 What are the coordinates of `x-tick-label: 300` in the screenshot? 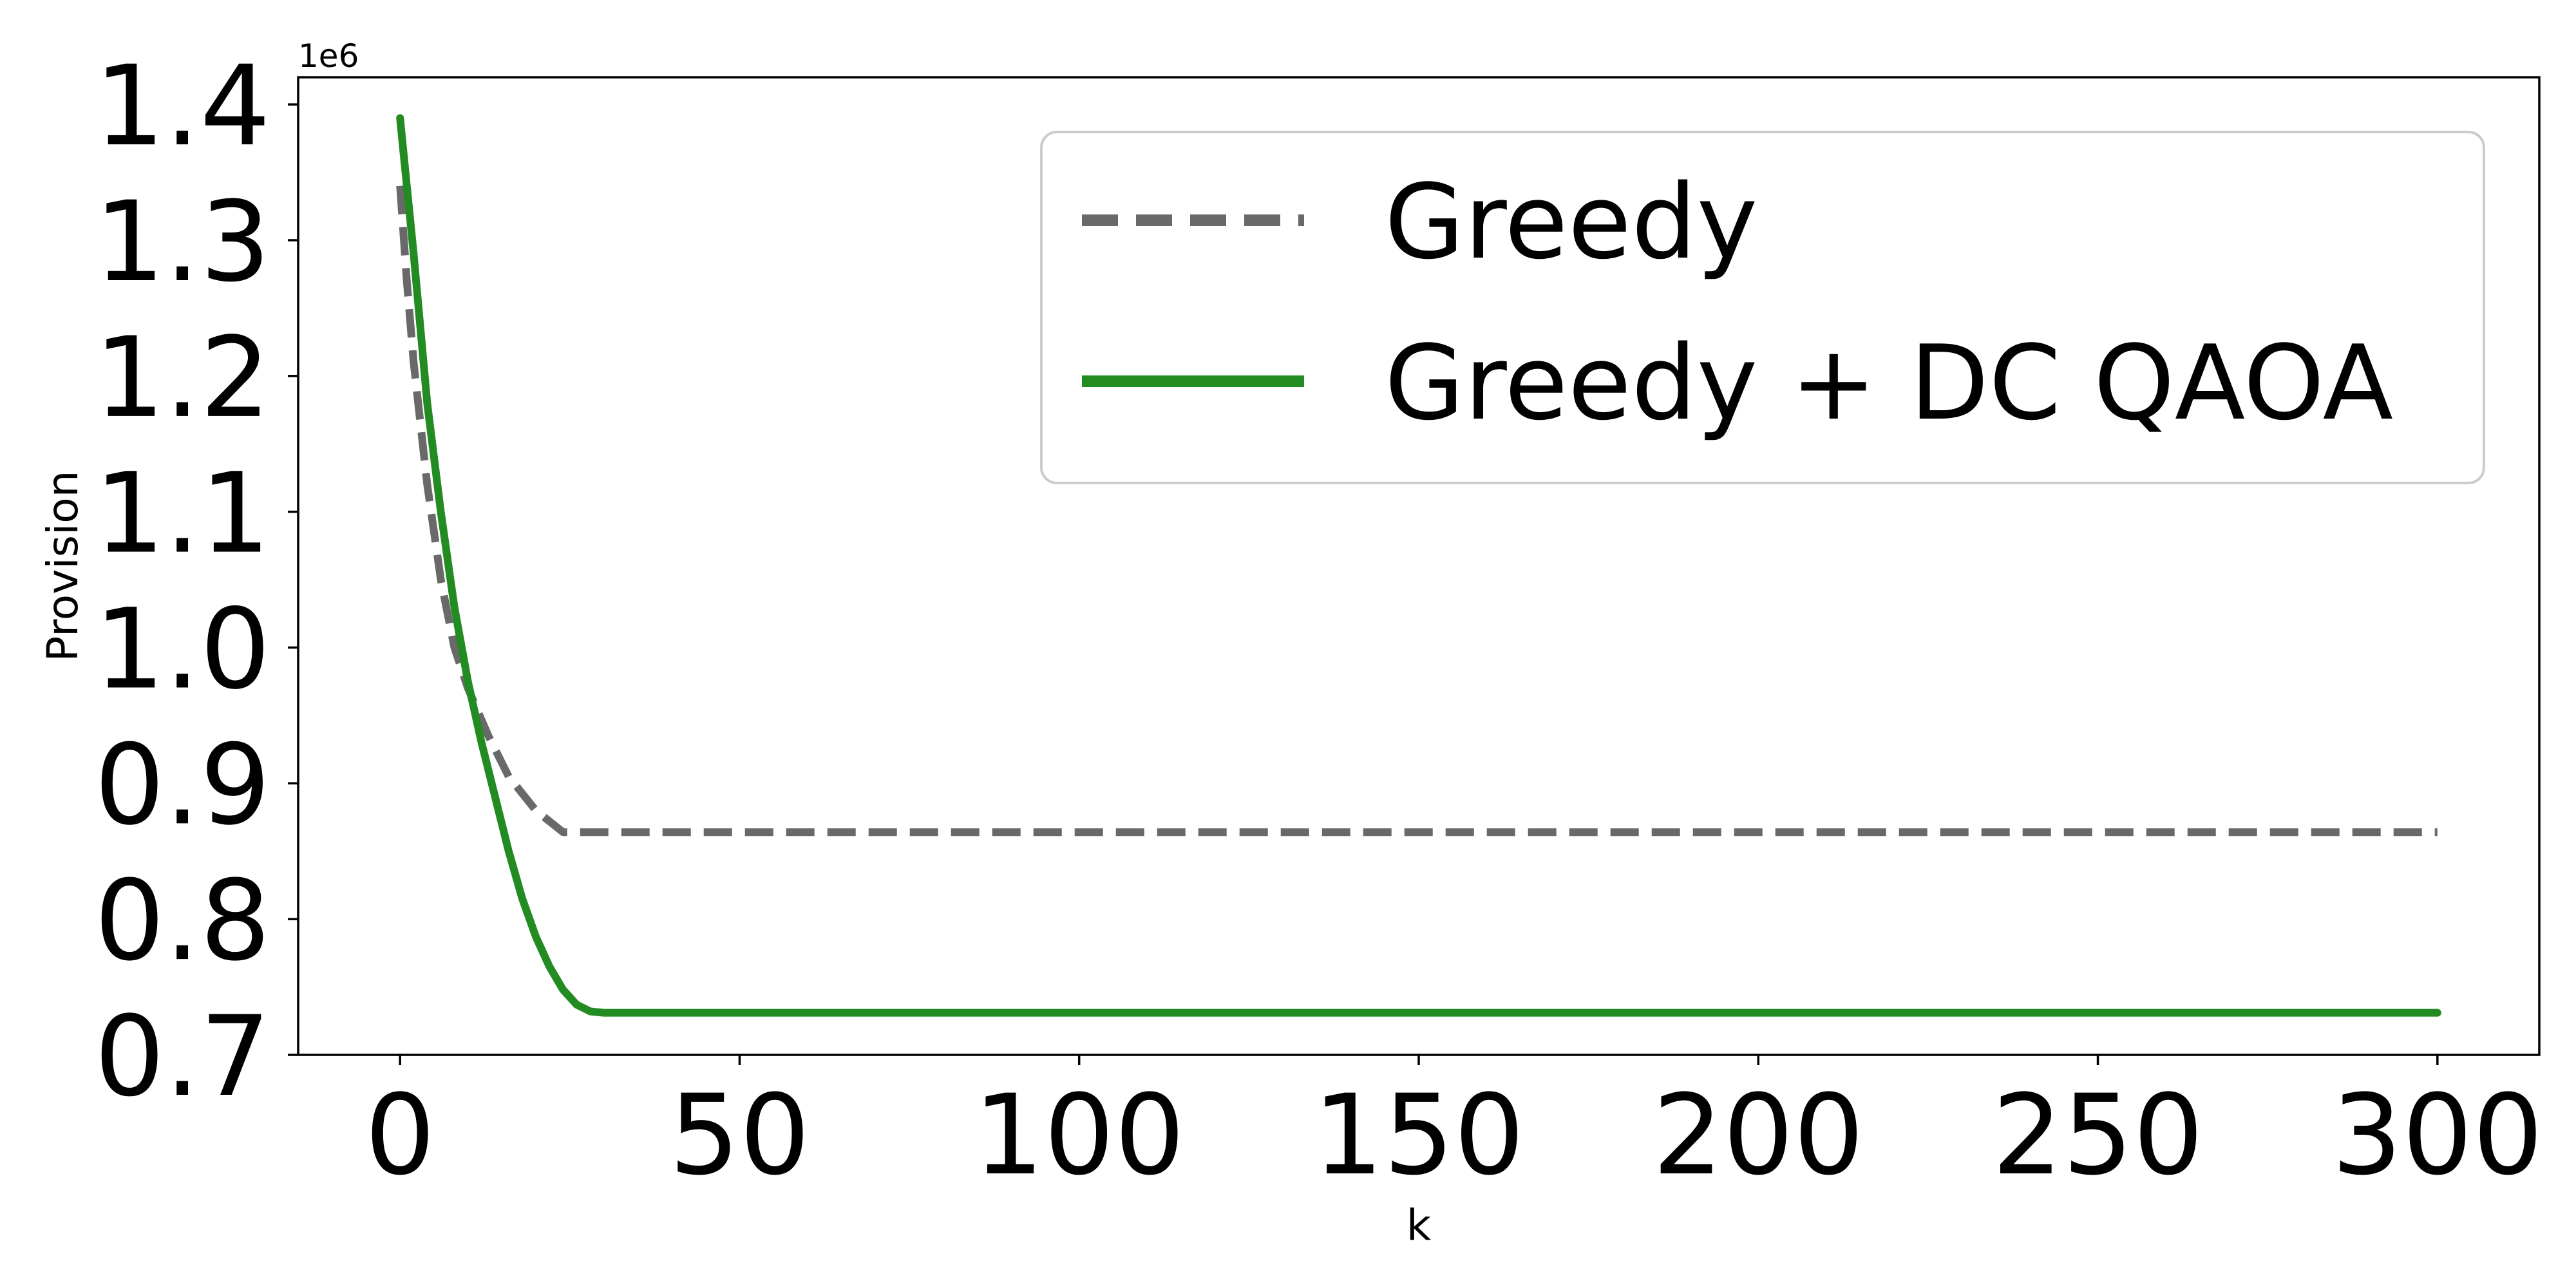 It's located at (2437, 1135).